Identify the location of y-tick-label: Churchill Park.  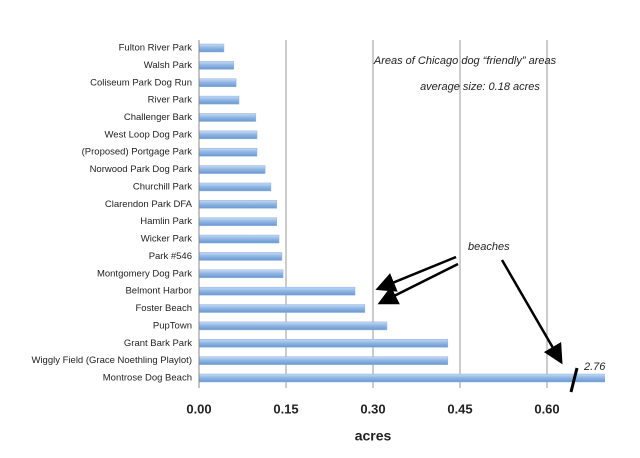
(162, 186).